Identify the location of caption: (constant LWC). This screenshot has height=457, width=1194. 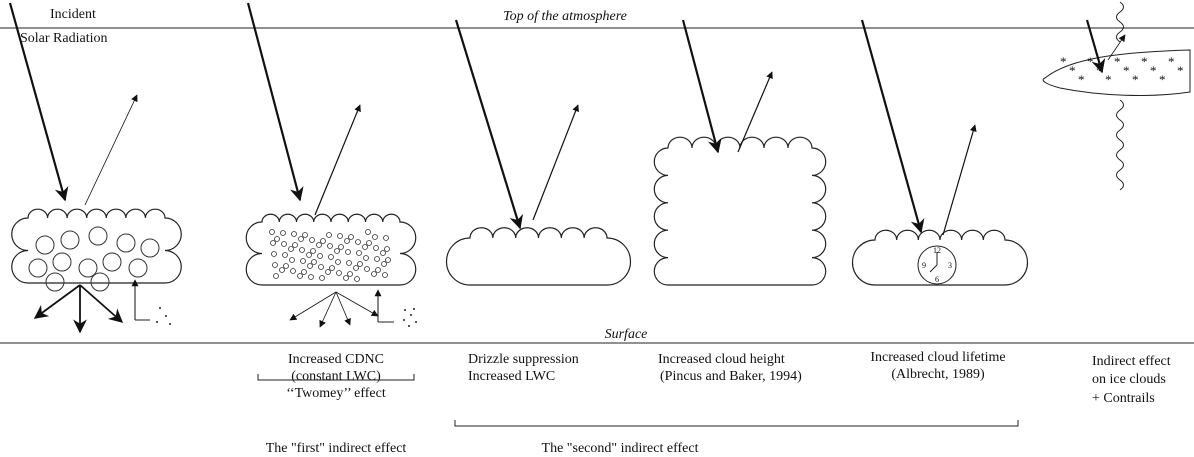
(336, 376).